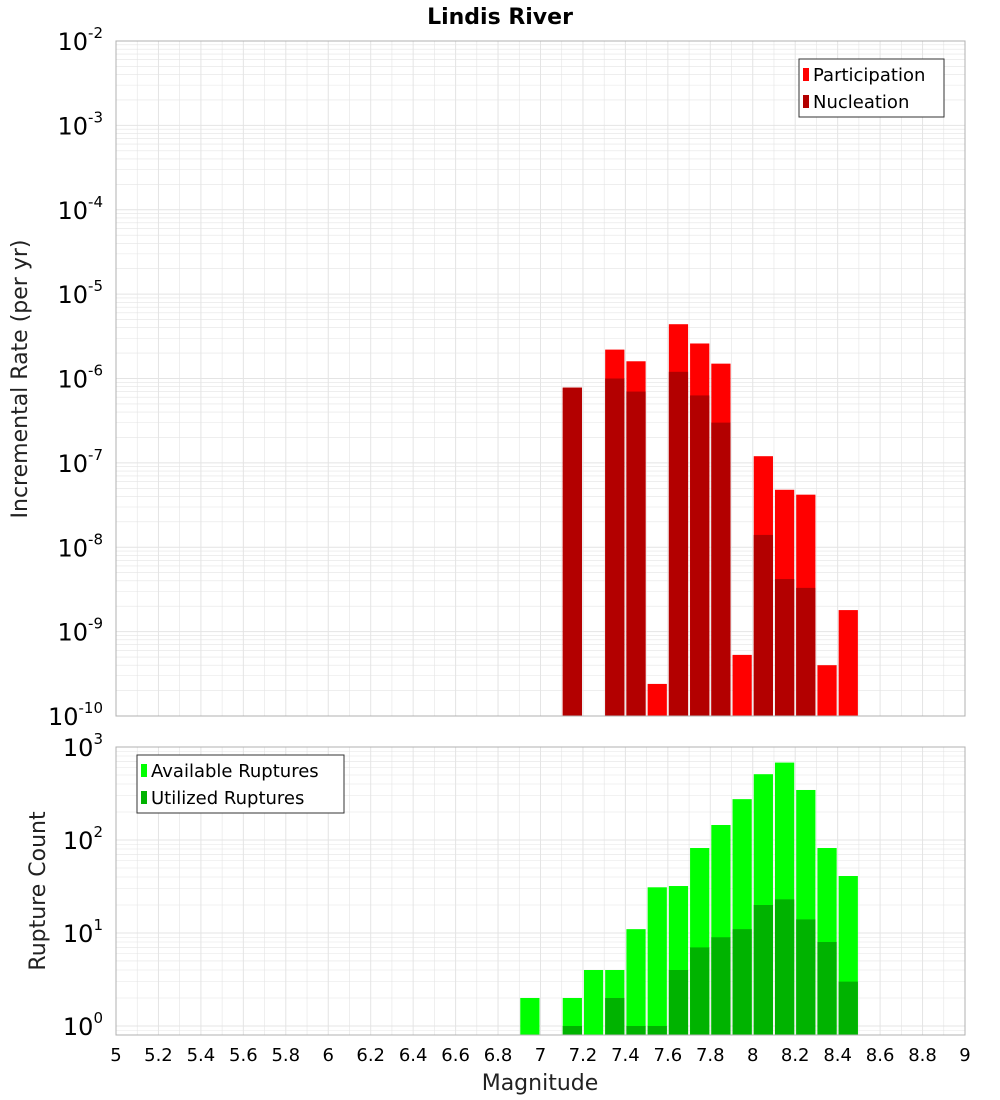  Describe the element at coordinates (964, 1055) in the screenshot. I see `x-tick-label: 9` at that location.